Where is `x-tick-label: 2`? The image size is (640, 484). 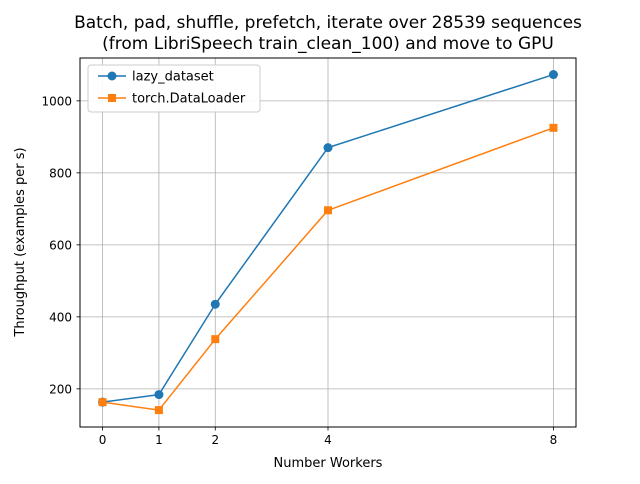 x-tick-label: 2 is located at coordinates (215, 440).